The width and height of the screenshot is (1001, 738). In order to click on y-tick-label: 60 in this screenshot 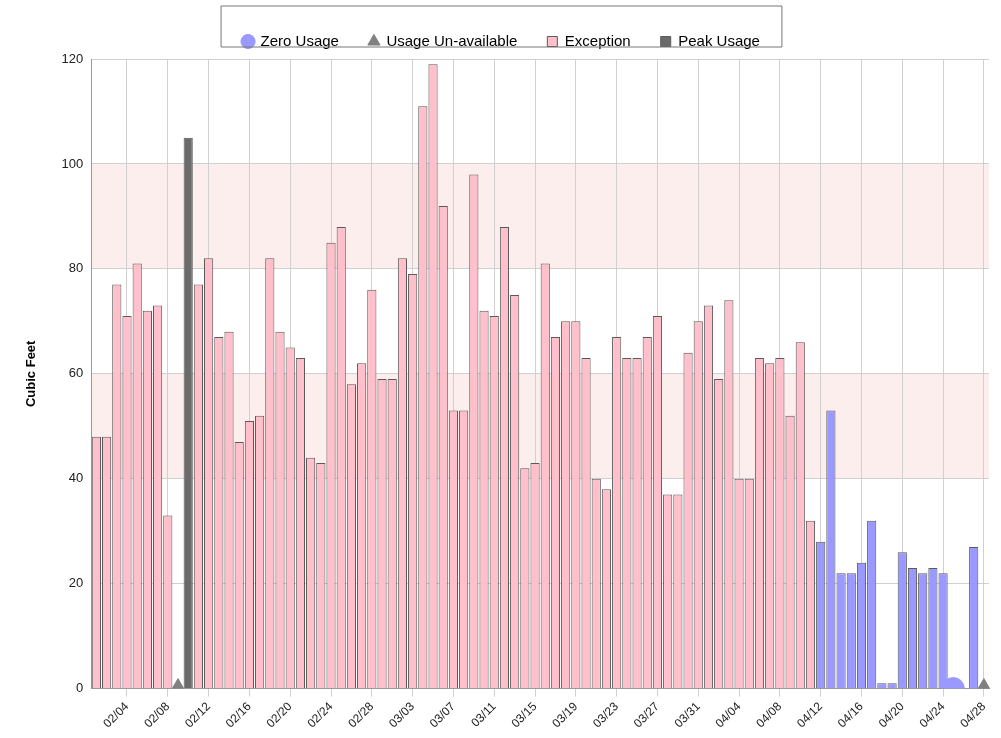, I will do `click(76, 373)`.